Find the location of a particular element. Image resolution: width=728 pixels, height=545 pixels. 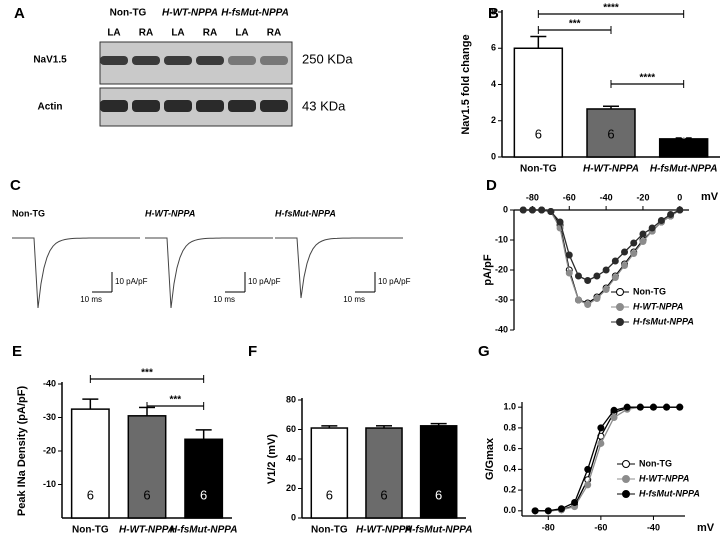

y-tick-label: 80 is located at coordinates (291, 399).